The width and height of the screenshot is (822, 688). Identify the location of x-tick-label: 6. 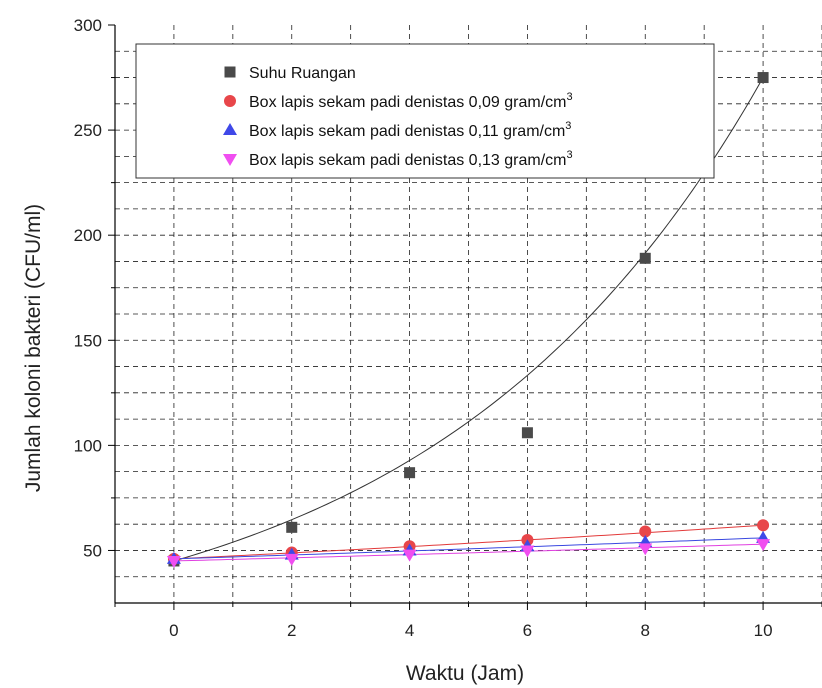
(527, 630).